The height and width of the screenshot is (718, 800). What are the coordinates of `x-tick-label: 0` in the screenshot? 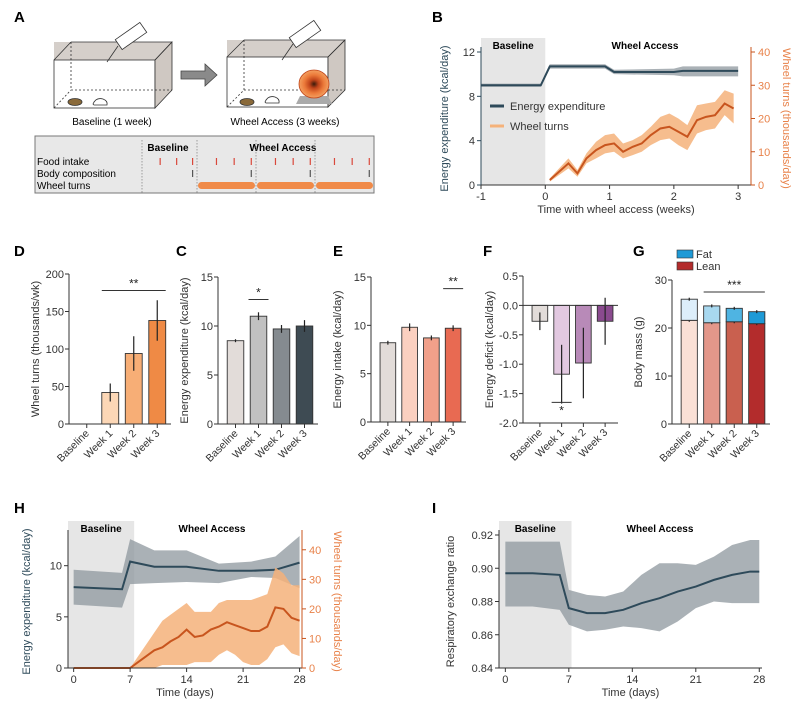 It's located at (545, 197).